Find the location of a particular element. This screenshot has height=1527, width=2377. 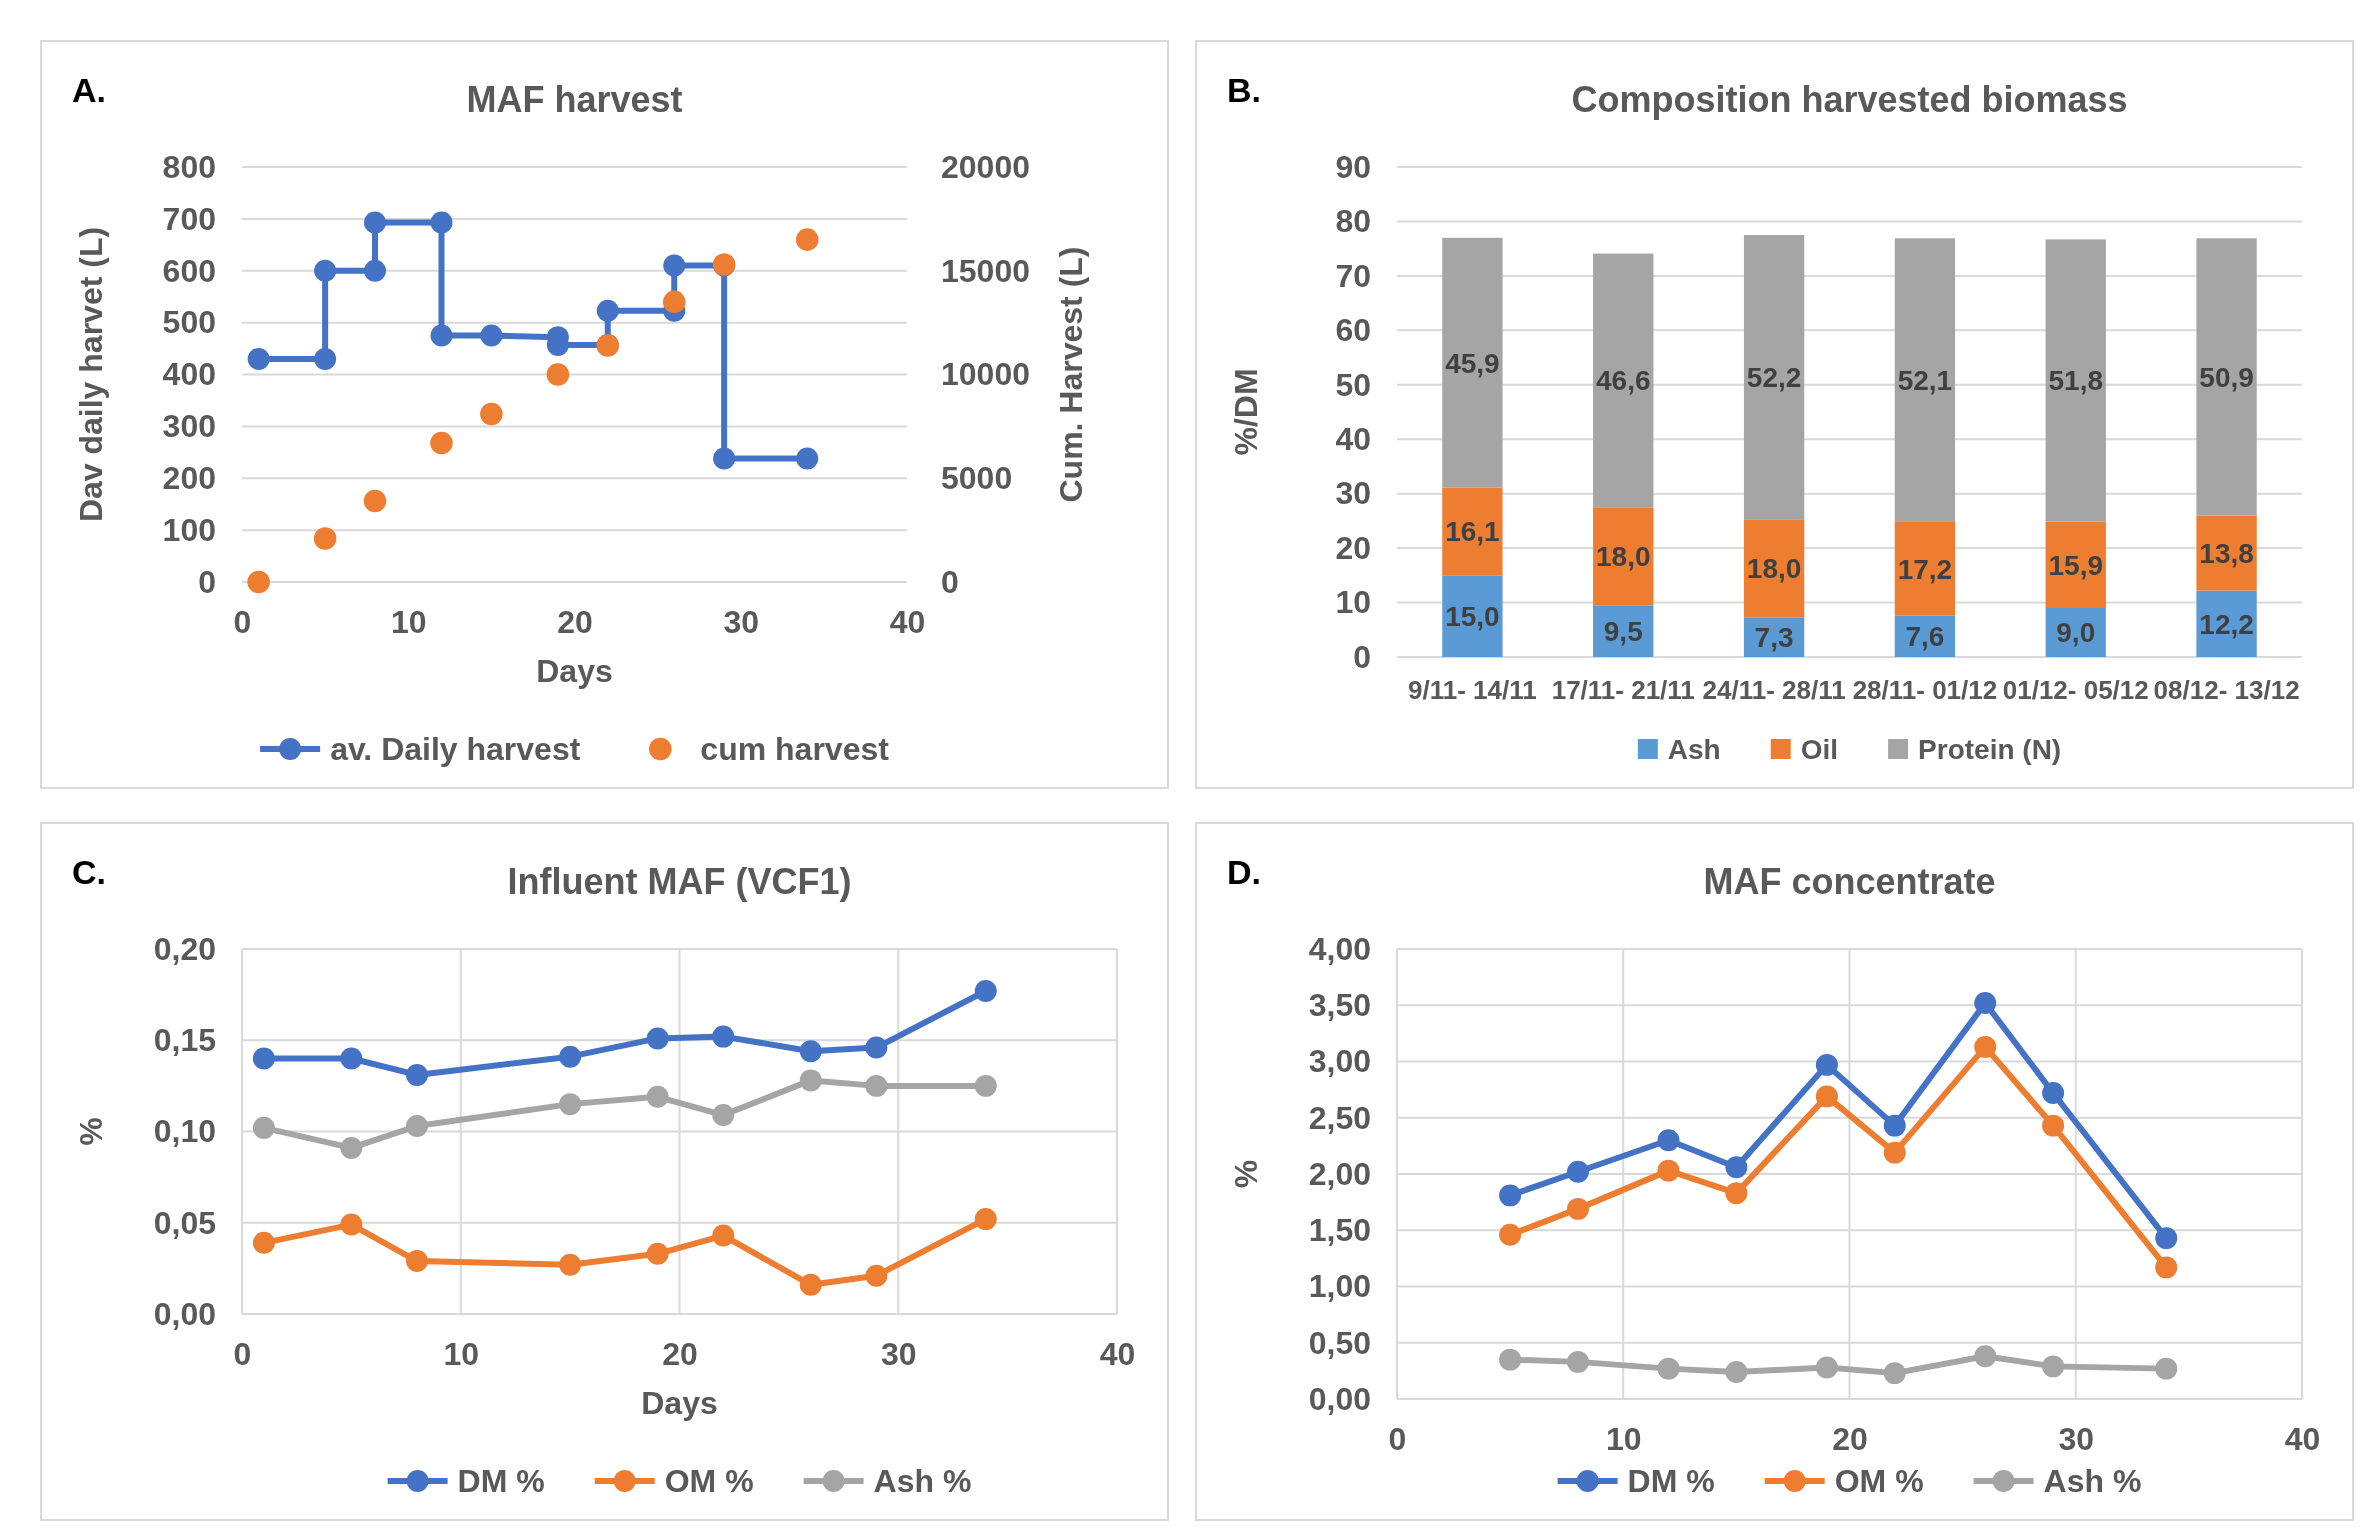

data-label: 45,9 is located at coordinates (1472, 363).